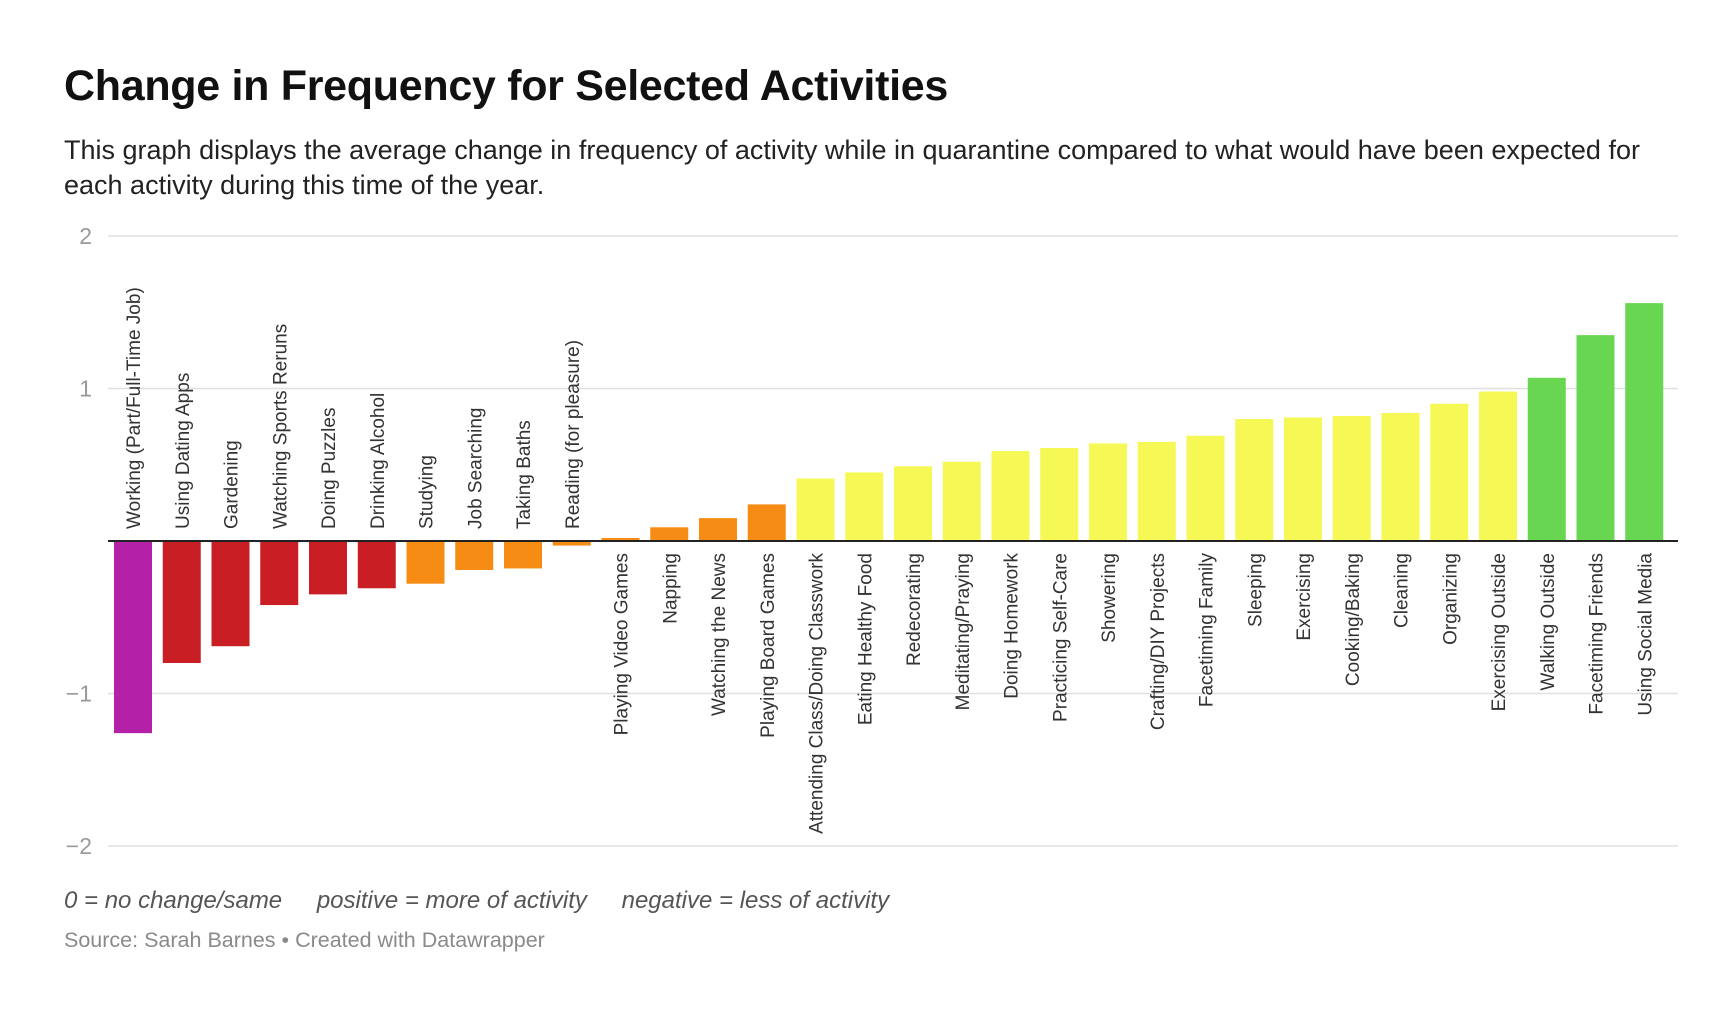 This screenshot has width=1728, height=1028. What do you see at coordinates (79, 846) in the screenshot?
I see `y-tick-label: −2` at bounding box center [79, 846].